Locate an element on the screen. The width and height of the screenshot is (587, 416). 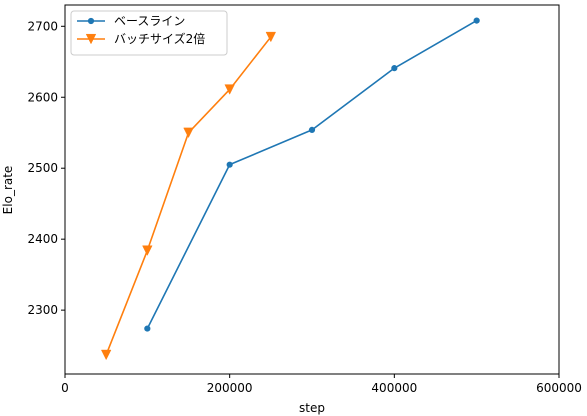
x-tick-label: 0 is located at coordinates (65, 388).